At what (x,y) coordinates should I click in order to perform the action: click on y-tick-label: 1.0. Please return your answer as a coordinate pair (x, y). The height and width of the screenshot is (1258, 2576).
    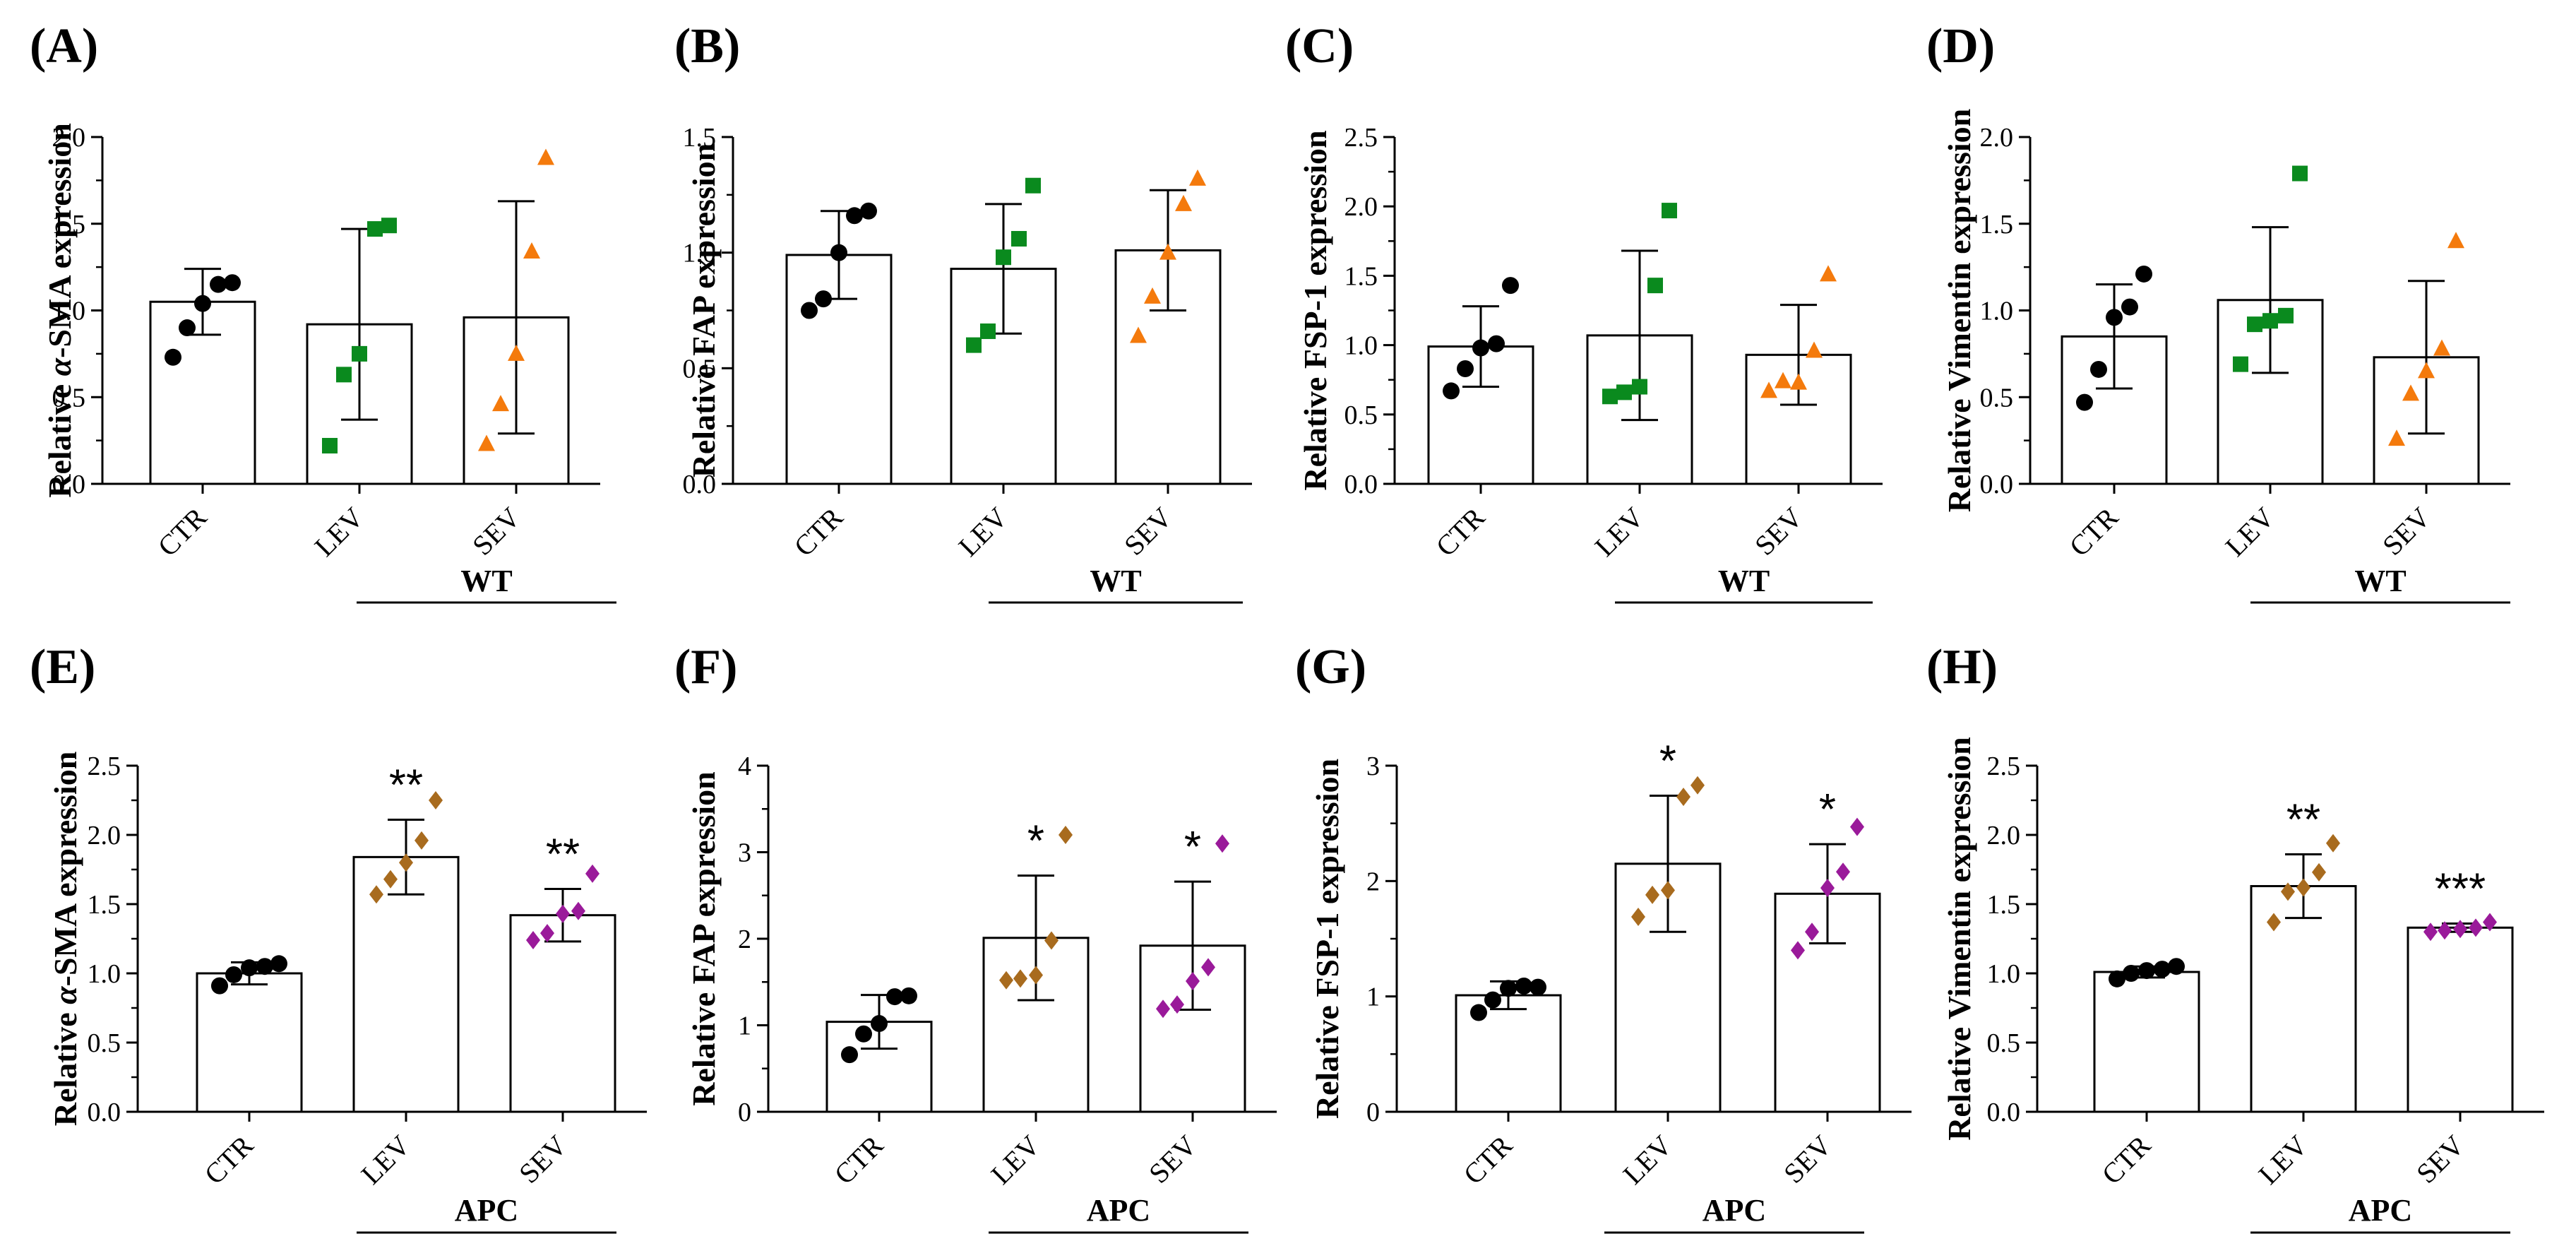
    Looking at the image, I should click on (2004, 974).